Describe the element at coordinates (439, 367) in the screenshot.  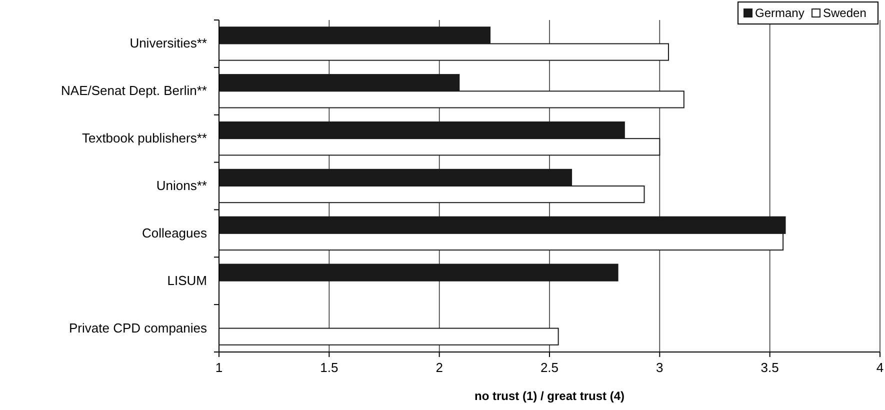
I see `x-tick-label: 2` at that location.